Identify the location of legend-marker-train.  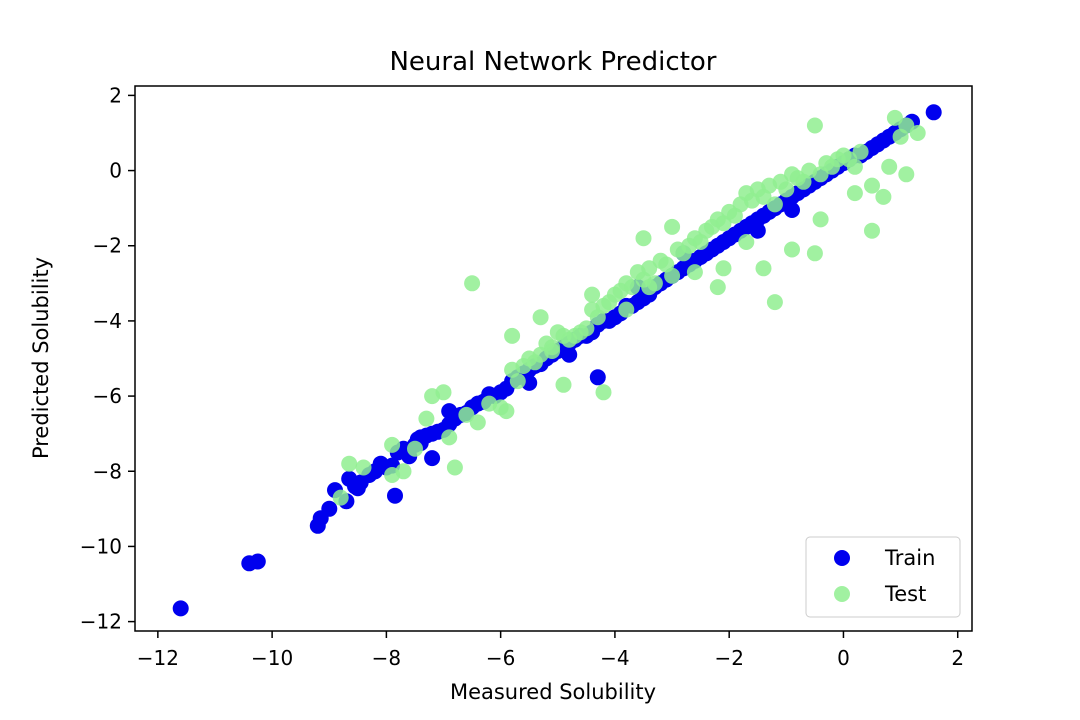
(842, 558).